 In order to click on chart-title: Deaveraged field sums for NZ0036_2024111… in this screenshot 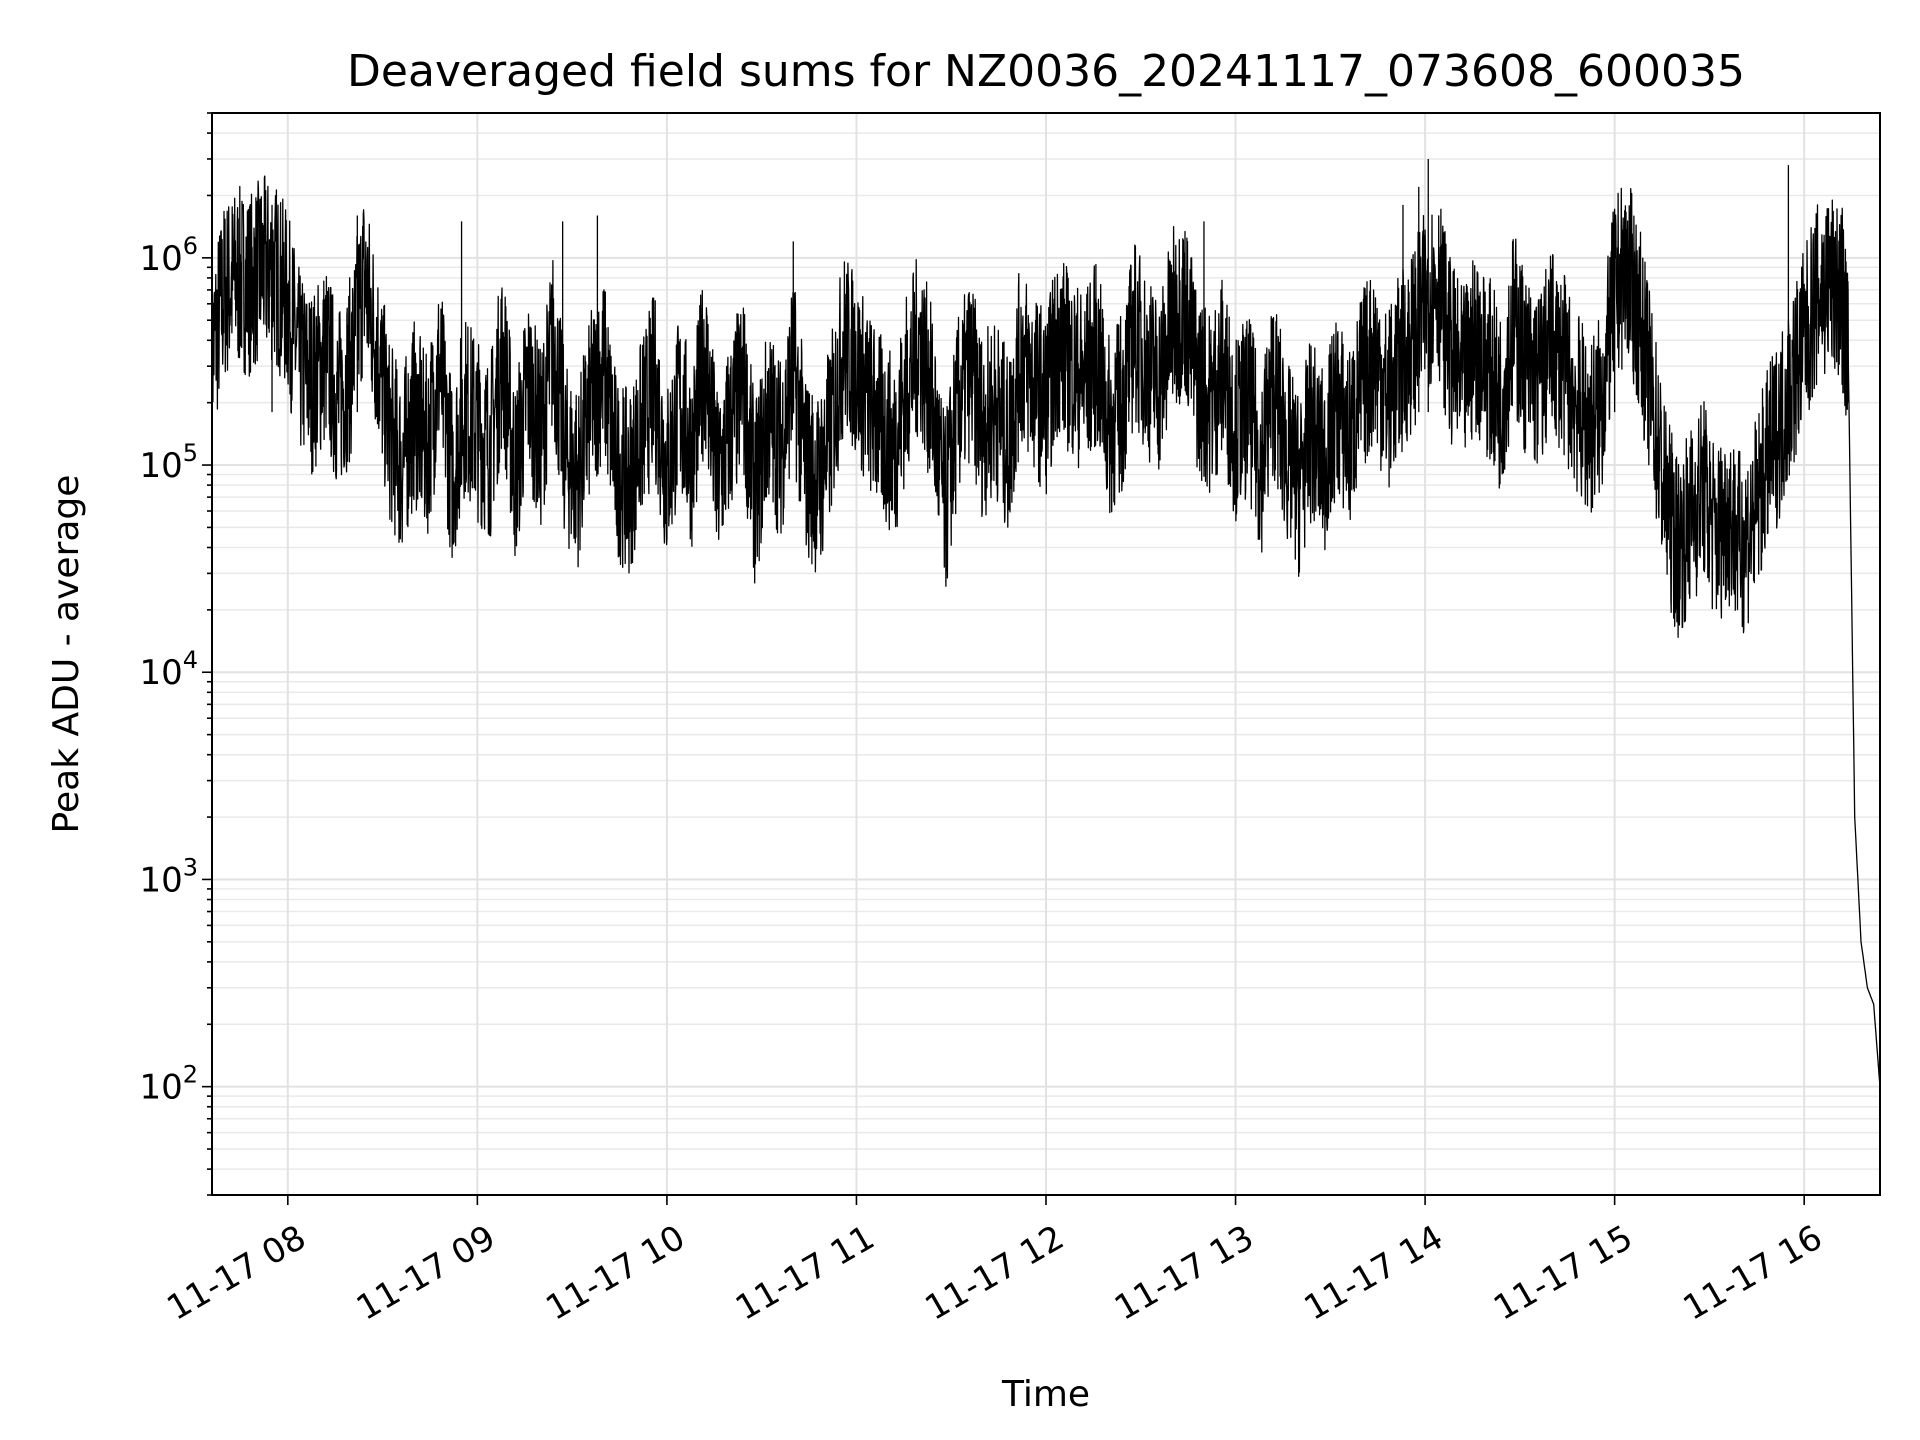, I will do `click(1046, 71)`.